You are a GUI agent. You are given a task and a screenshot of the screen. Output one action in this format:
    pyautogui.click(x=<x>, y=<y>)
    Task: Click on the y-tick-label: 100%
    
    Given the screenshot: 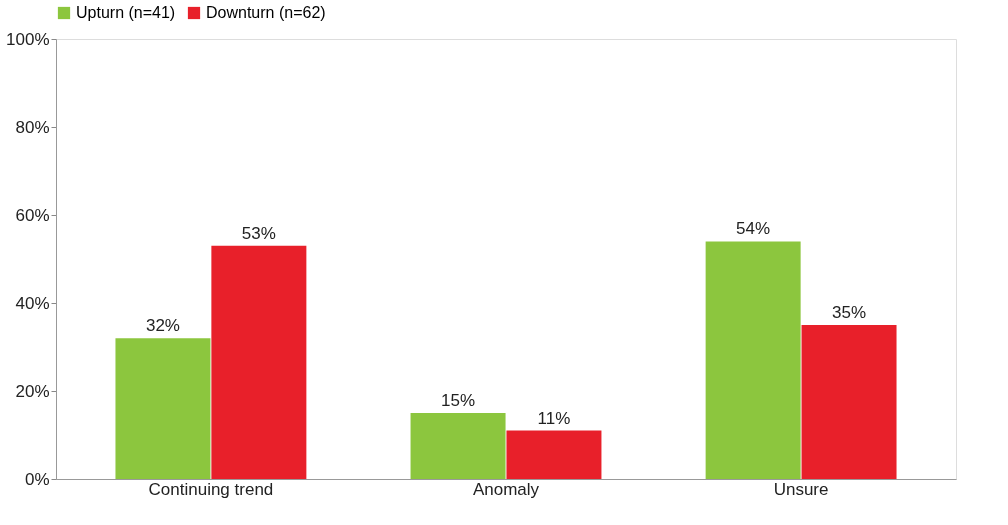 What is the action you would take?
    pyautogui.click(x=28, y=39)
    